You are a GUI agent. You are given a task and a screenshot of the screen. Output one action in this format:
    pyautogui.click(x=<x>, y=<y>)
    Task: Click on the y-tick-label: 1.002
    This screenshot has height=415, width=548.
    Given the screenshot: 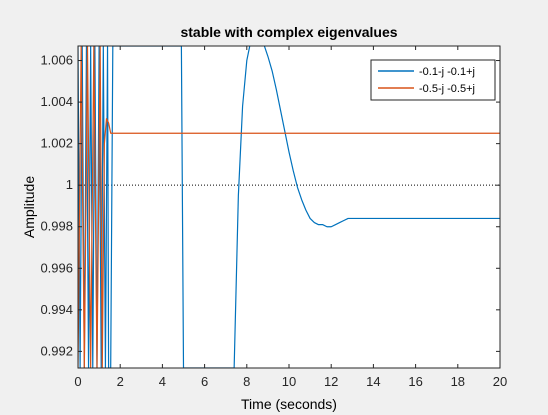 What is the action you would take?
    pyautogui.click(x=56, y=143)
    